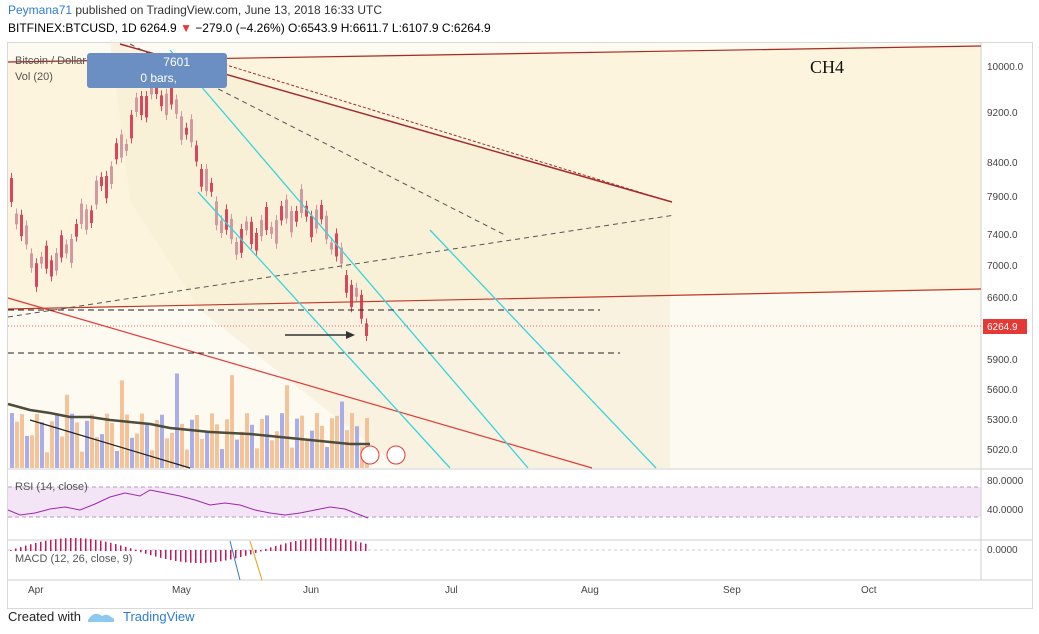 The image size is (1039, 634). Describe the element at coordinates (590, 590) in the screenshot. I see `svg-text: Aug` at that location.